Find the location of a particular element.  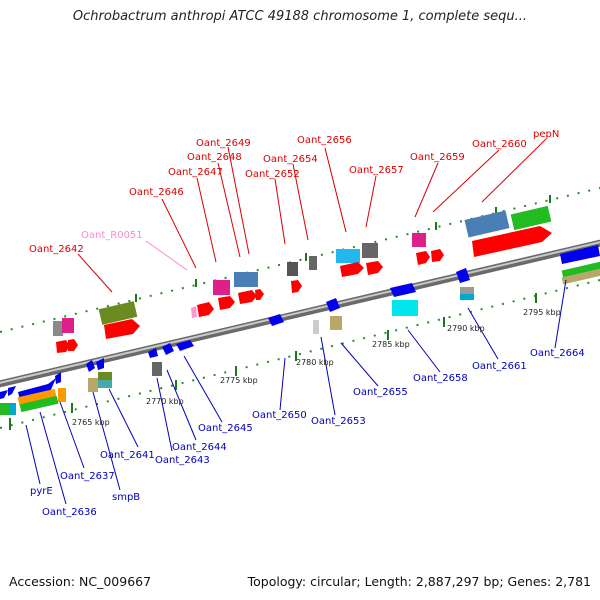

gene-label-oant-2653: Oant_2653 is located at coordinates (338, 421).